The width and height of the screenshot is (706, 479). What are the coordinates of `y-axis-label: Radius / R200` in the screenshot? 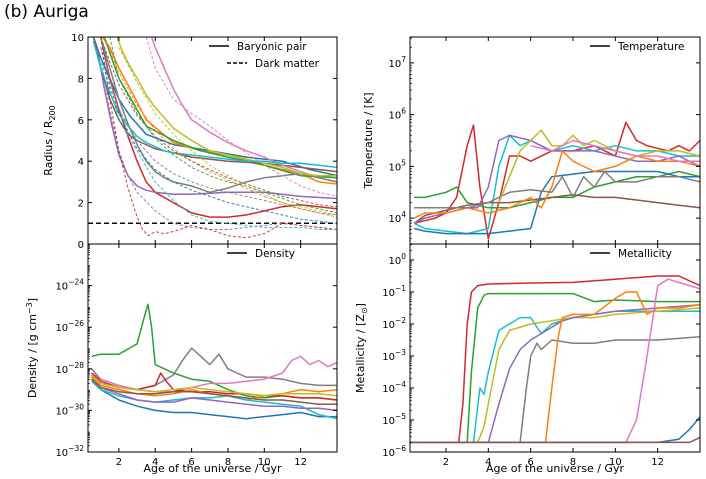 It's located at (49, 140).